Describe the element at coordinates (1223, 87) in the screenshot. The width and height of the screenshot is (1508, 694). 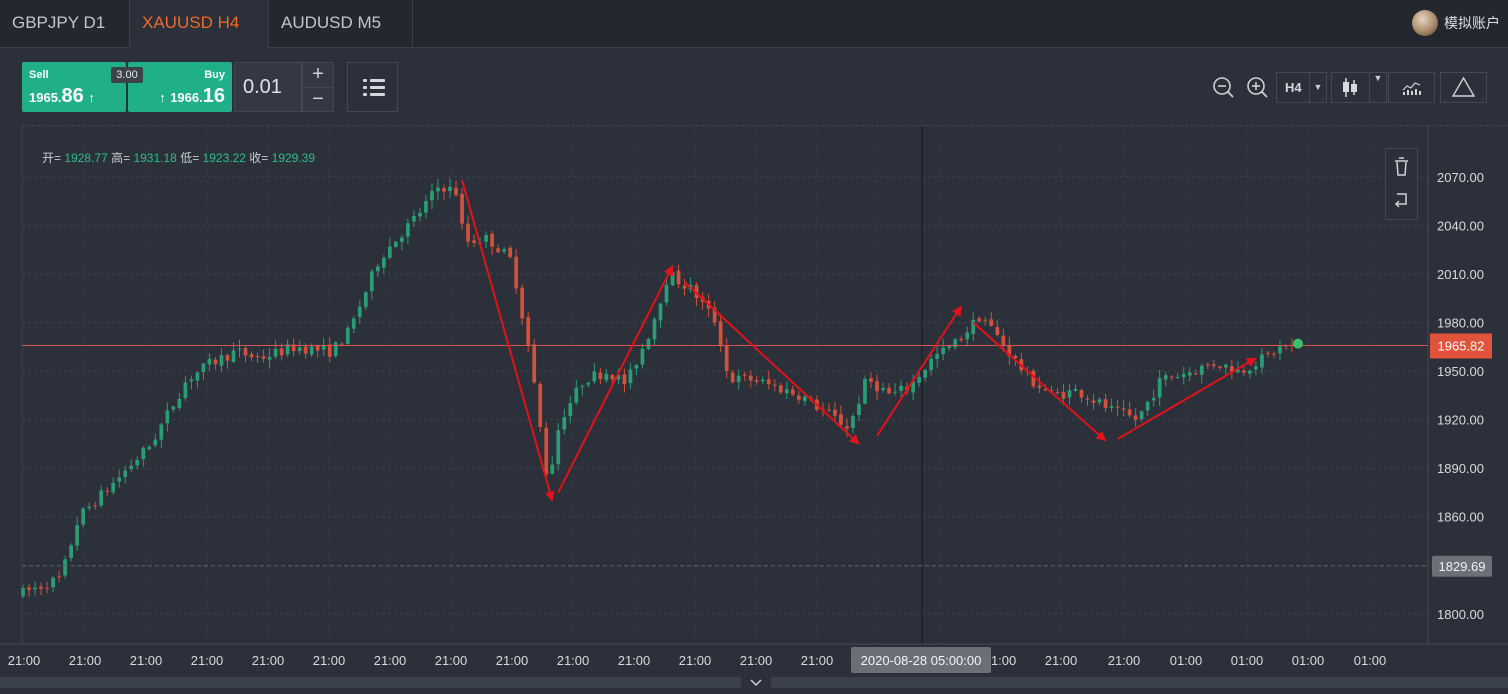
I see `zoom-out-icon` at that location.